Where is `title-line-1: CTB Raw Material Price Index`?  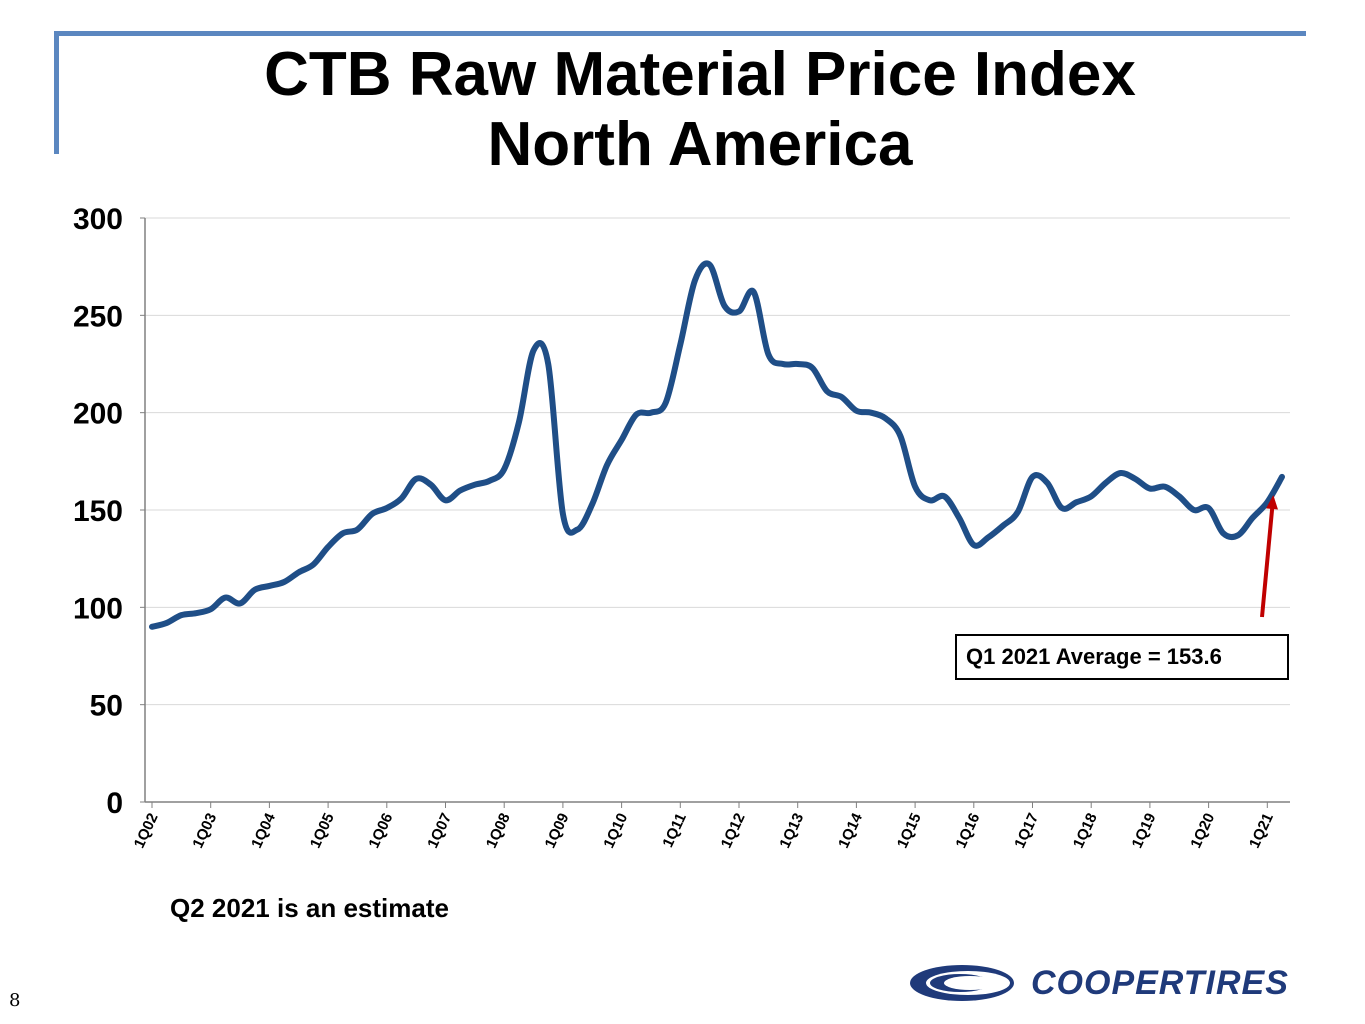 title-line-1: CTB Raw Material Price Index is located at coordinates (700, 74).